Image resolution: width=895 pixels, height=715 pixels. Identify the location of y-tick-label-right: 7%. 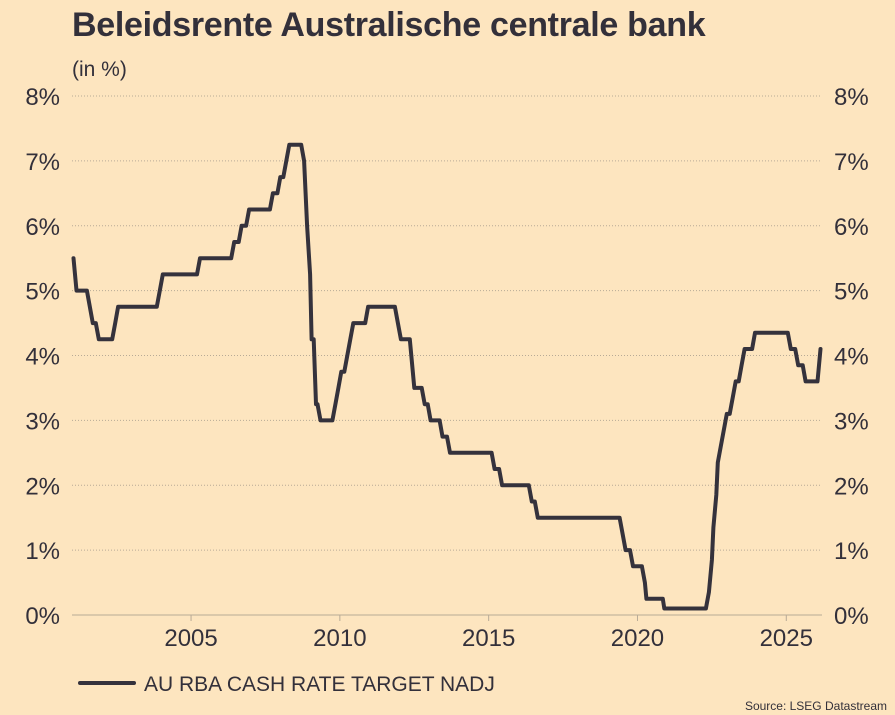
(851, 162).